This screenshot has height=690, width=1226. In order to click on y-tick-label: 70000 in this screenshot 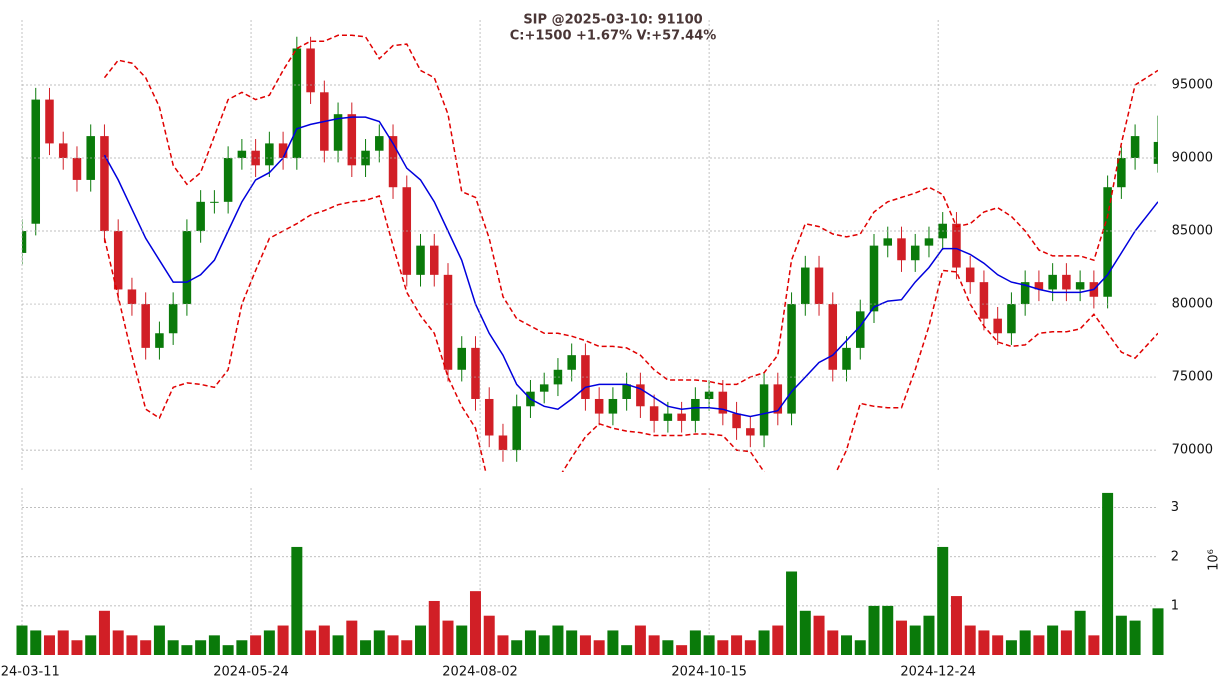, I will do `click(1192, 450)`.